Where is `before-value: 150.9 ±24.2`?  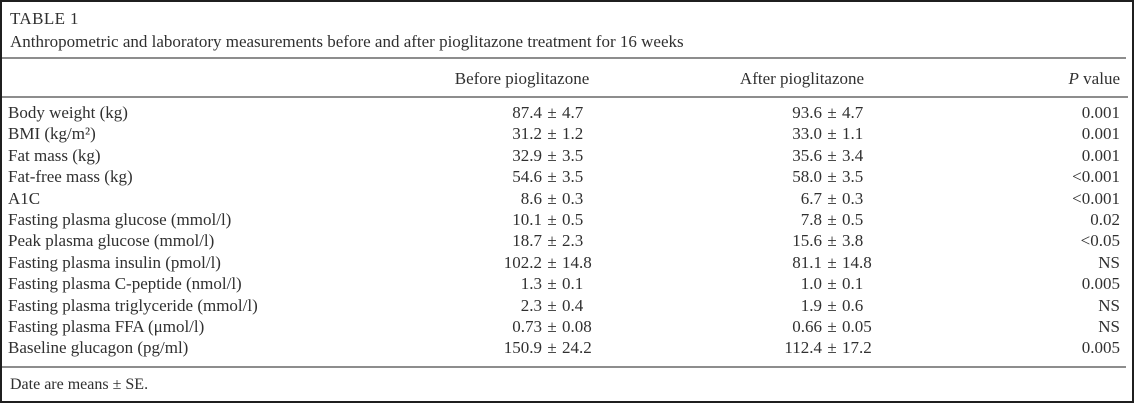
before-value: 150.9 ±24.2 is located at coordinates (547, 348).